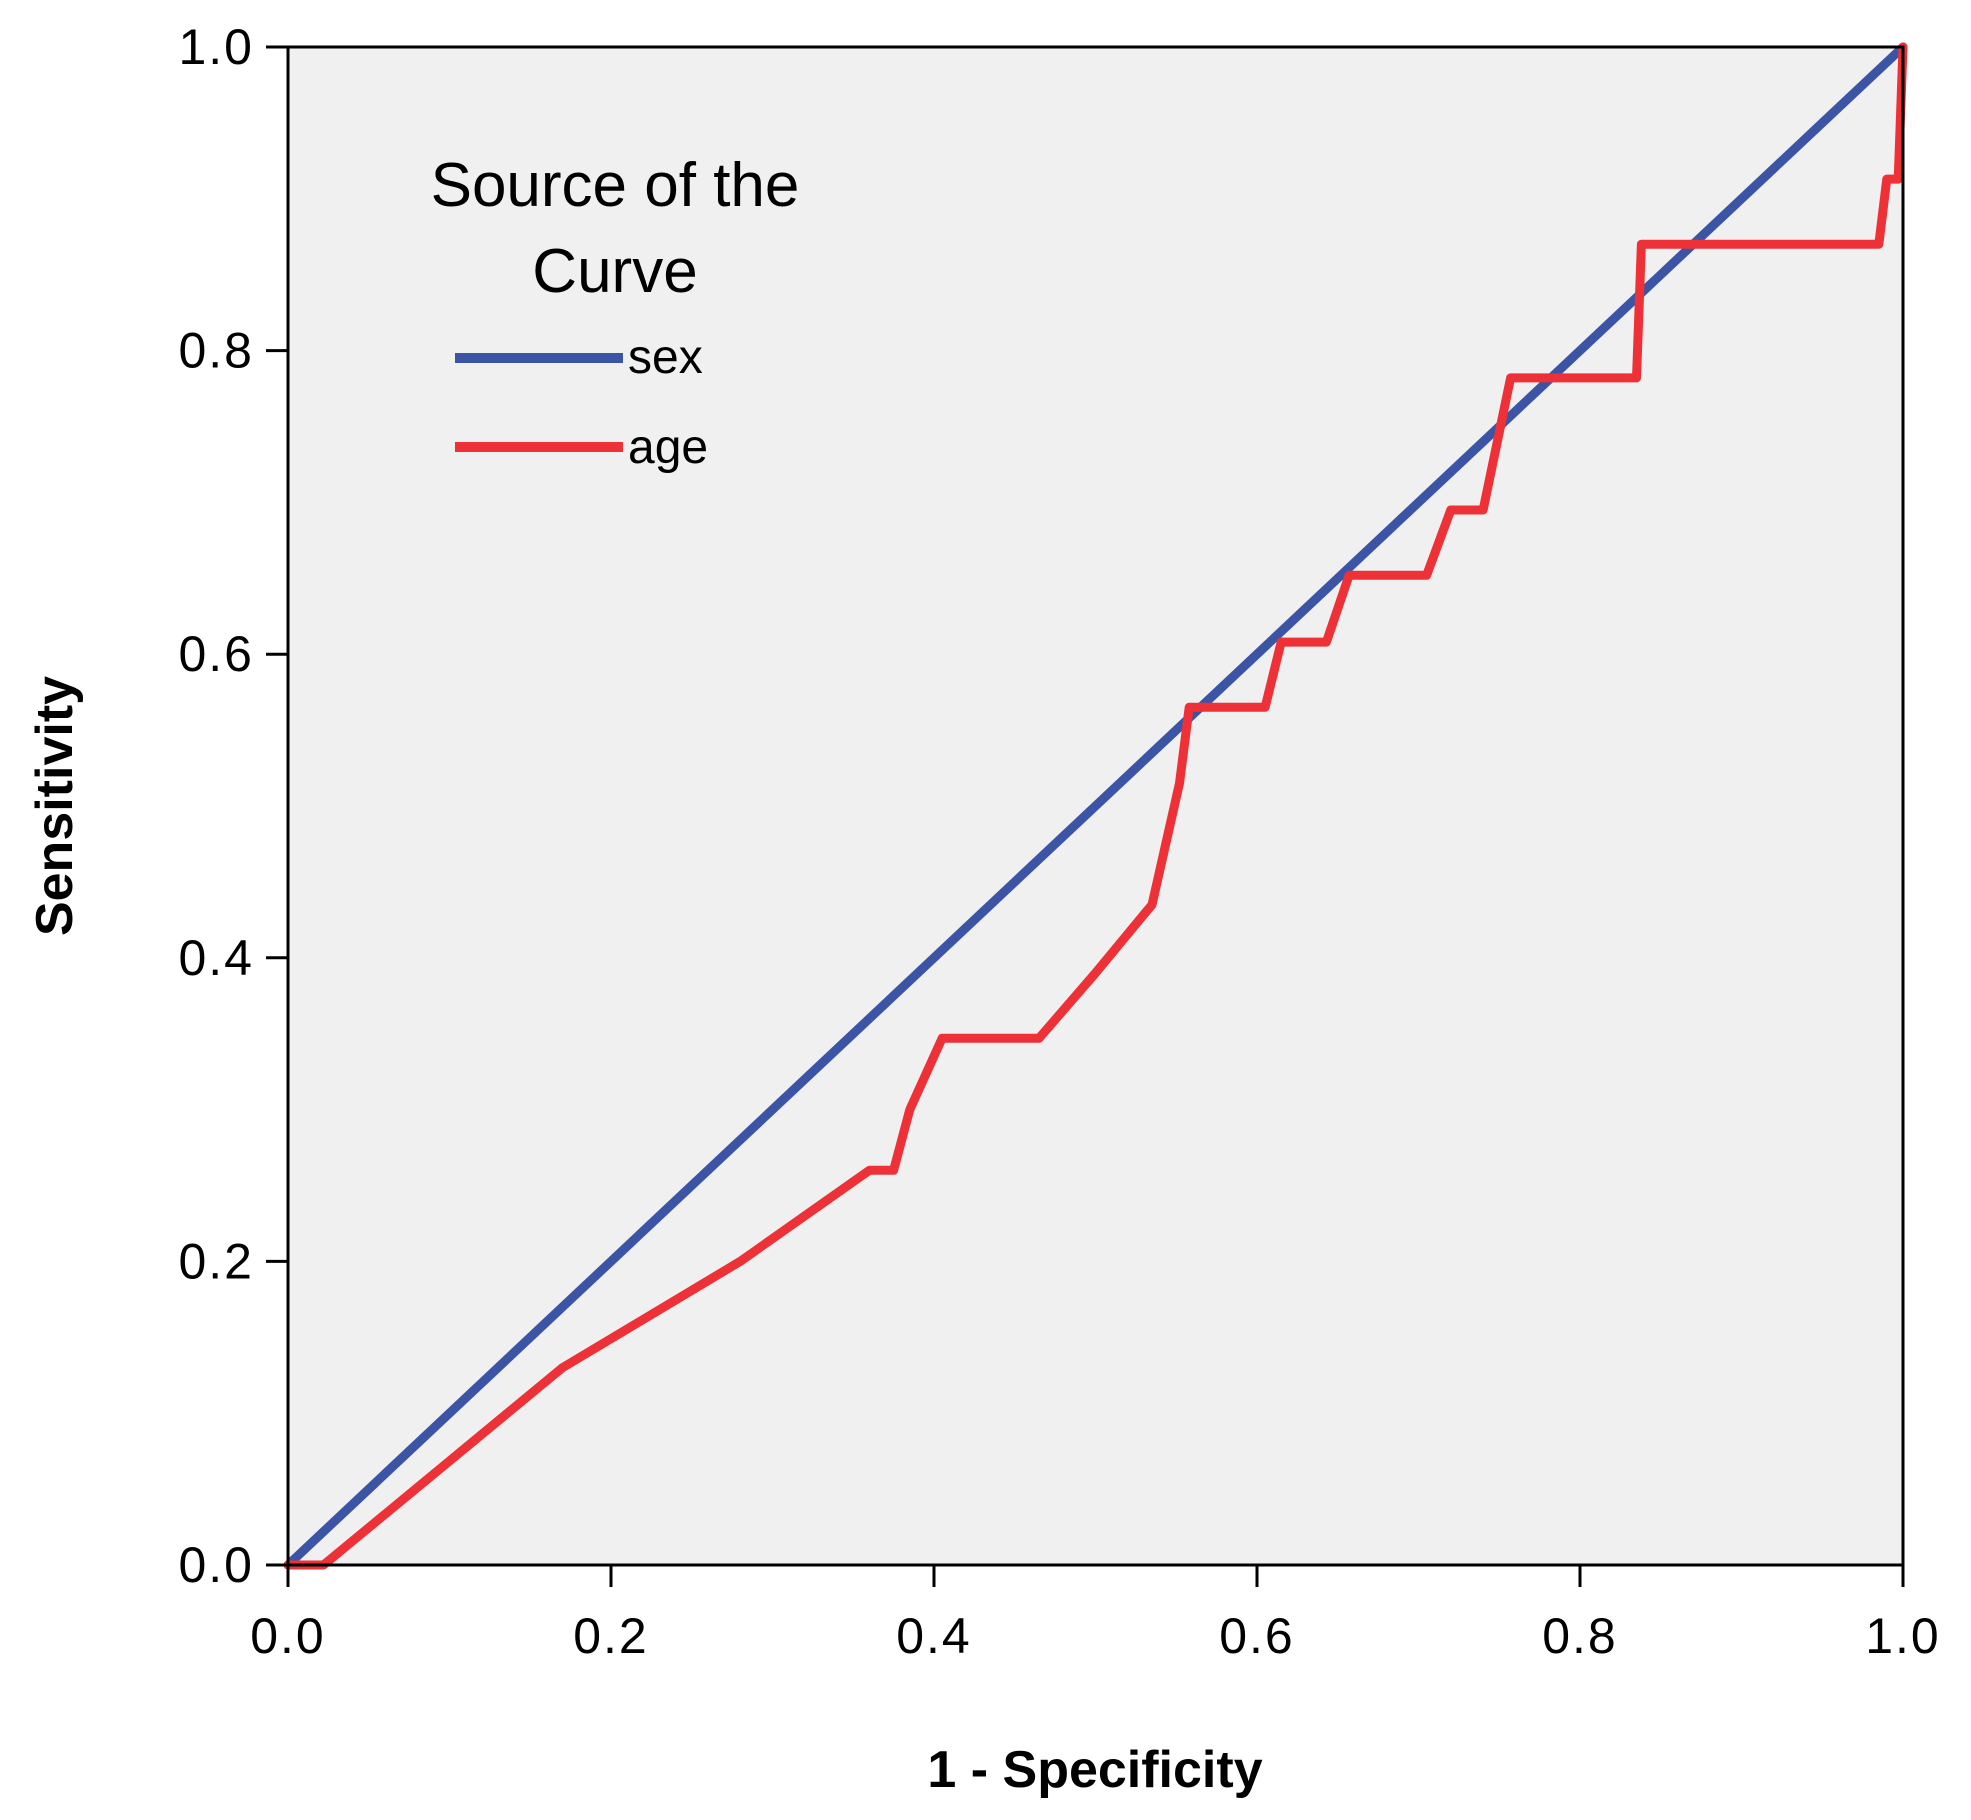 Image resolution: width=1971 pixels, height=1820 pixels. What do you see at coordinates (611, 1636) in the screenshot?
I see `x-tick-label: 0.2` at bounding box center [611, 1636].